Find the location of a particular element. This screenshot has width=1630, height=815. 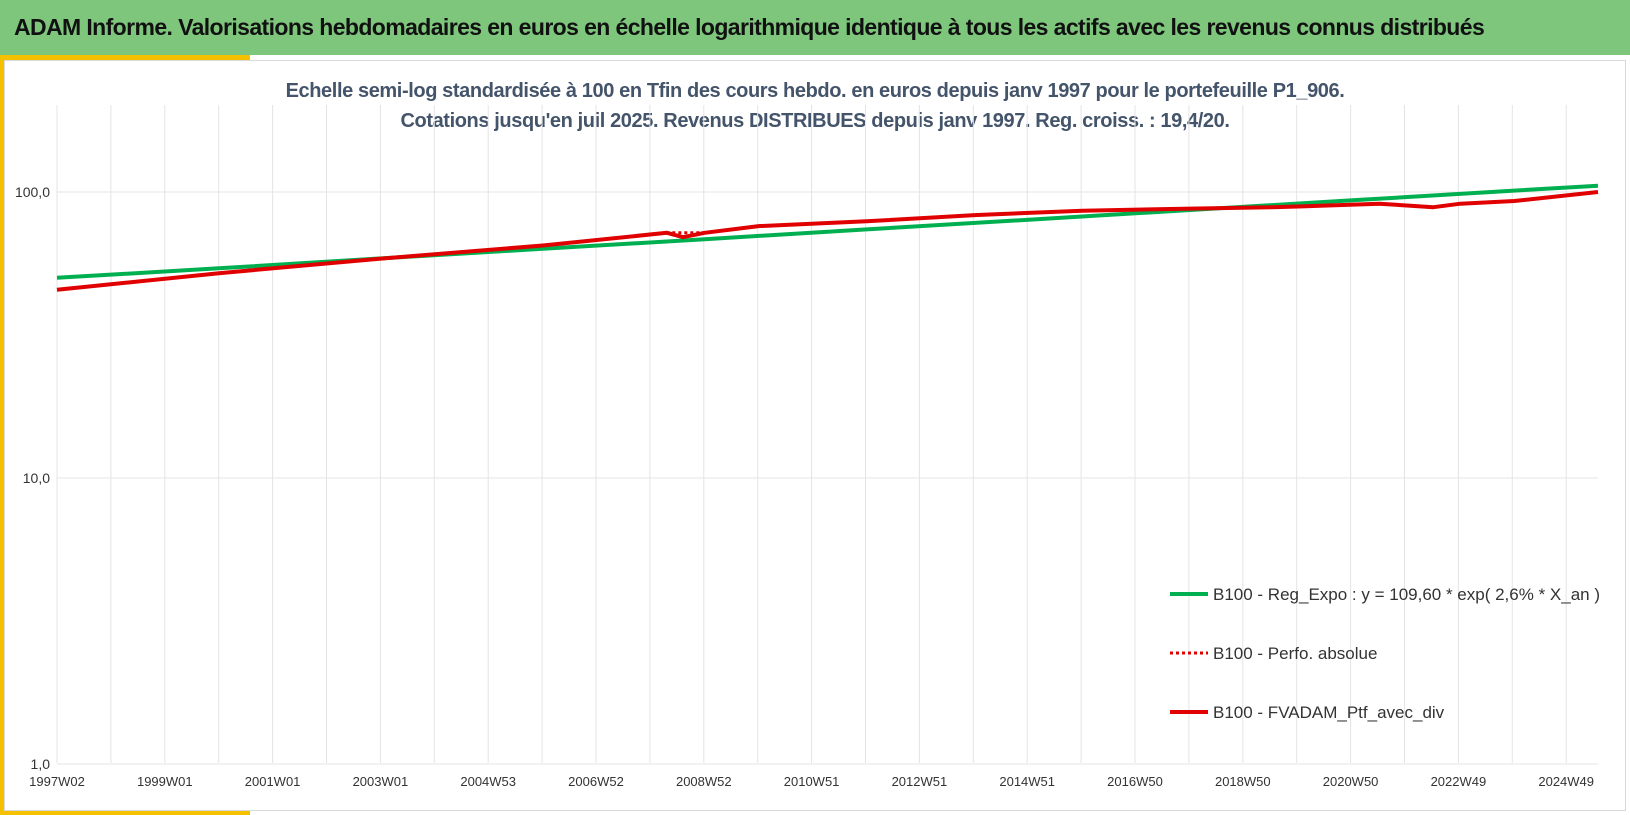

accent-bar-bottom is located at coordinates (125, 812).